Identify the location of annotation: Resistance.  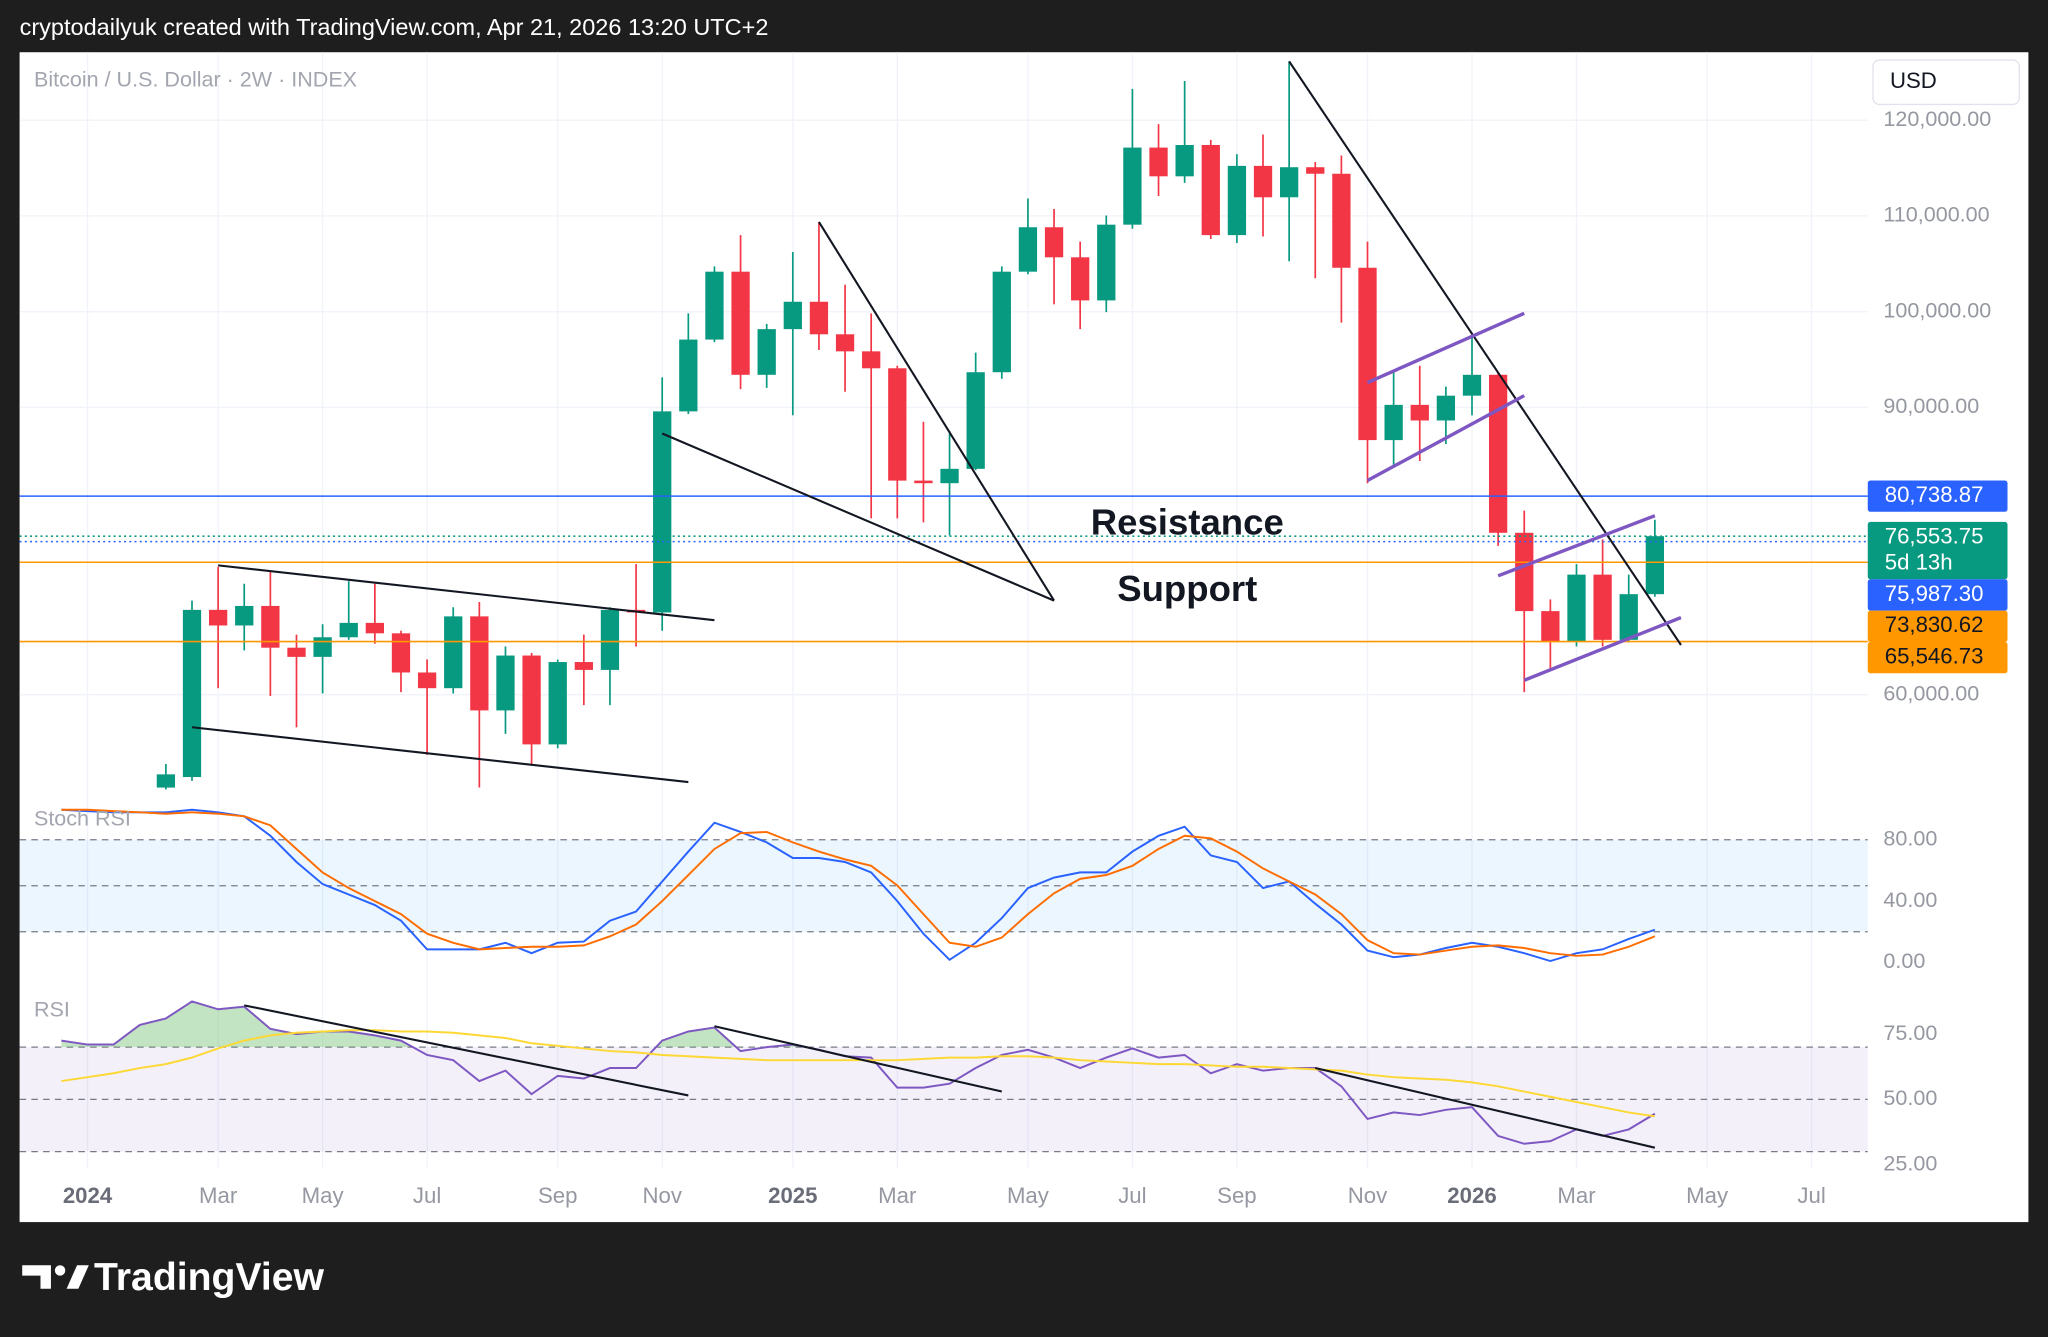
(1187, 522).